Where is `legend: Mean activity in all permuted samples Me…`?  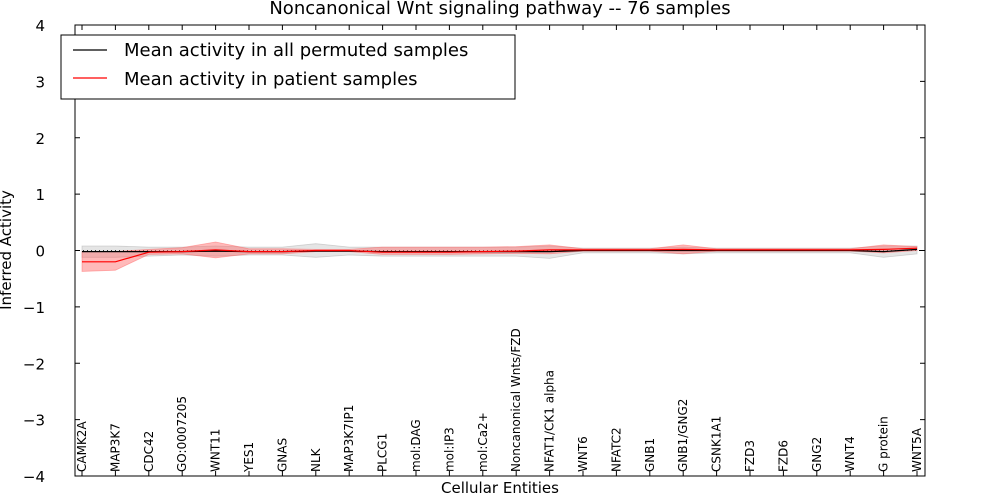 legend: Mean activity in all permuted samples Me… is located at coordinates (288, 67).